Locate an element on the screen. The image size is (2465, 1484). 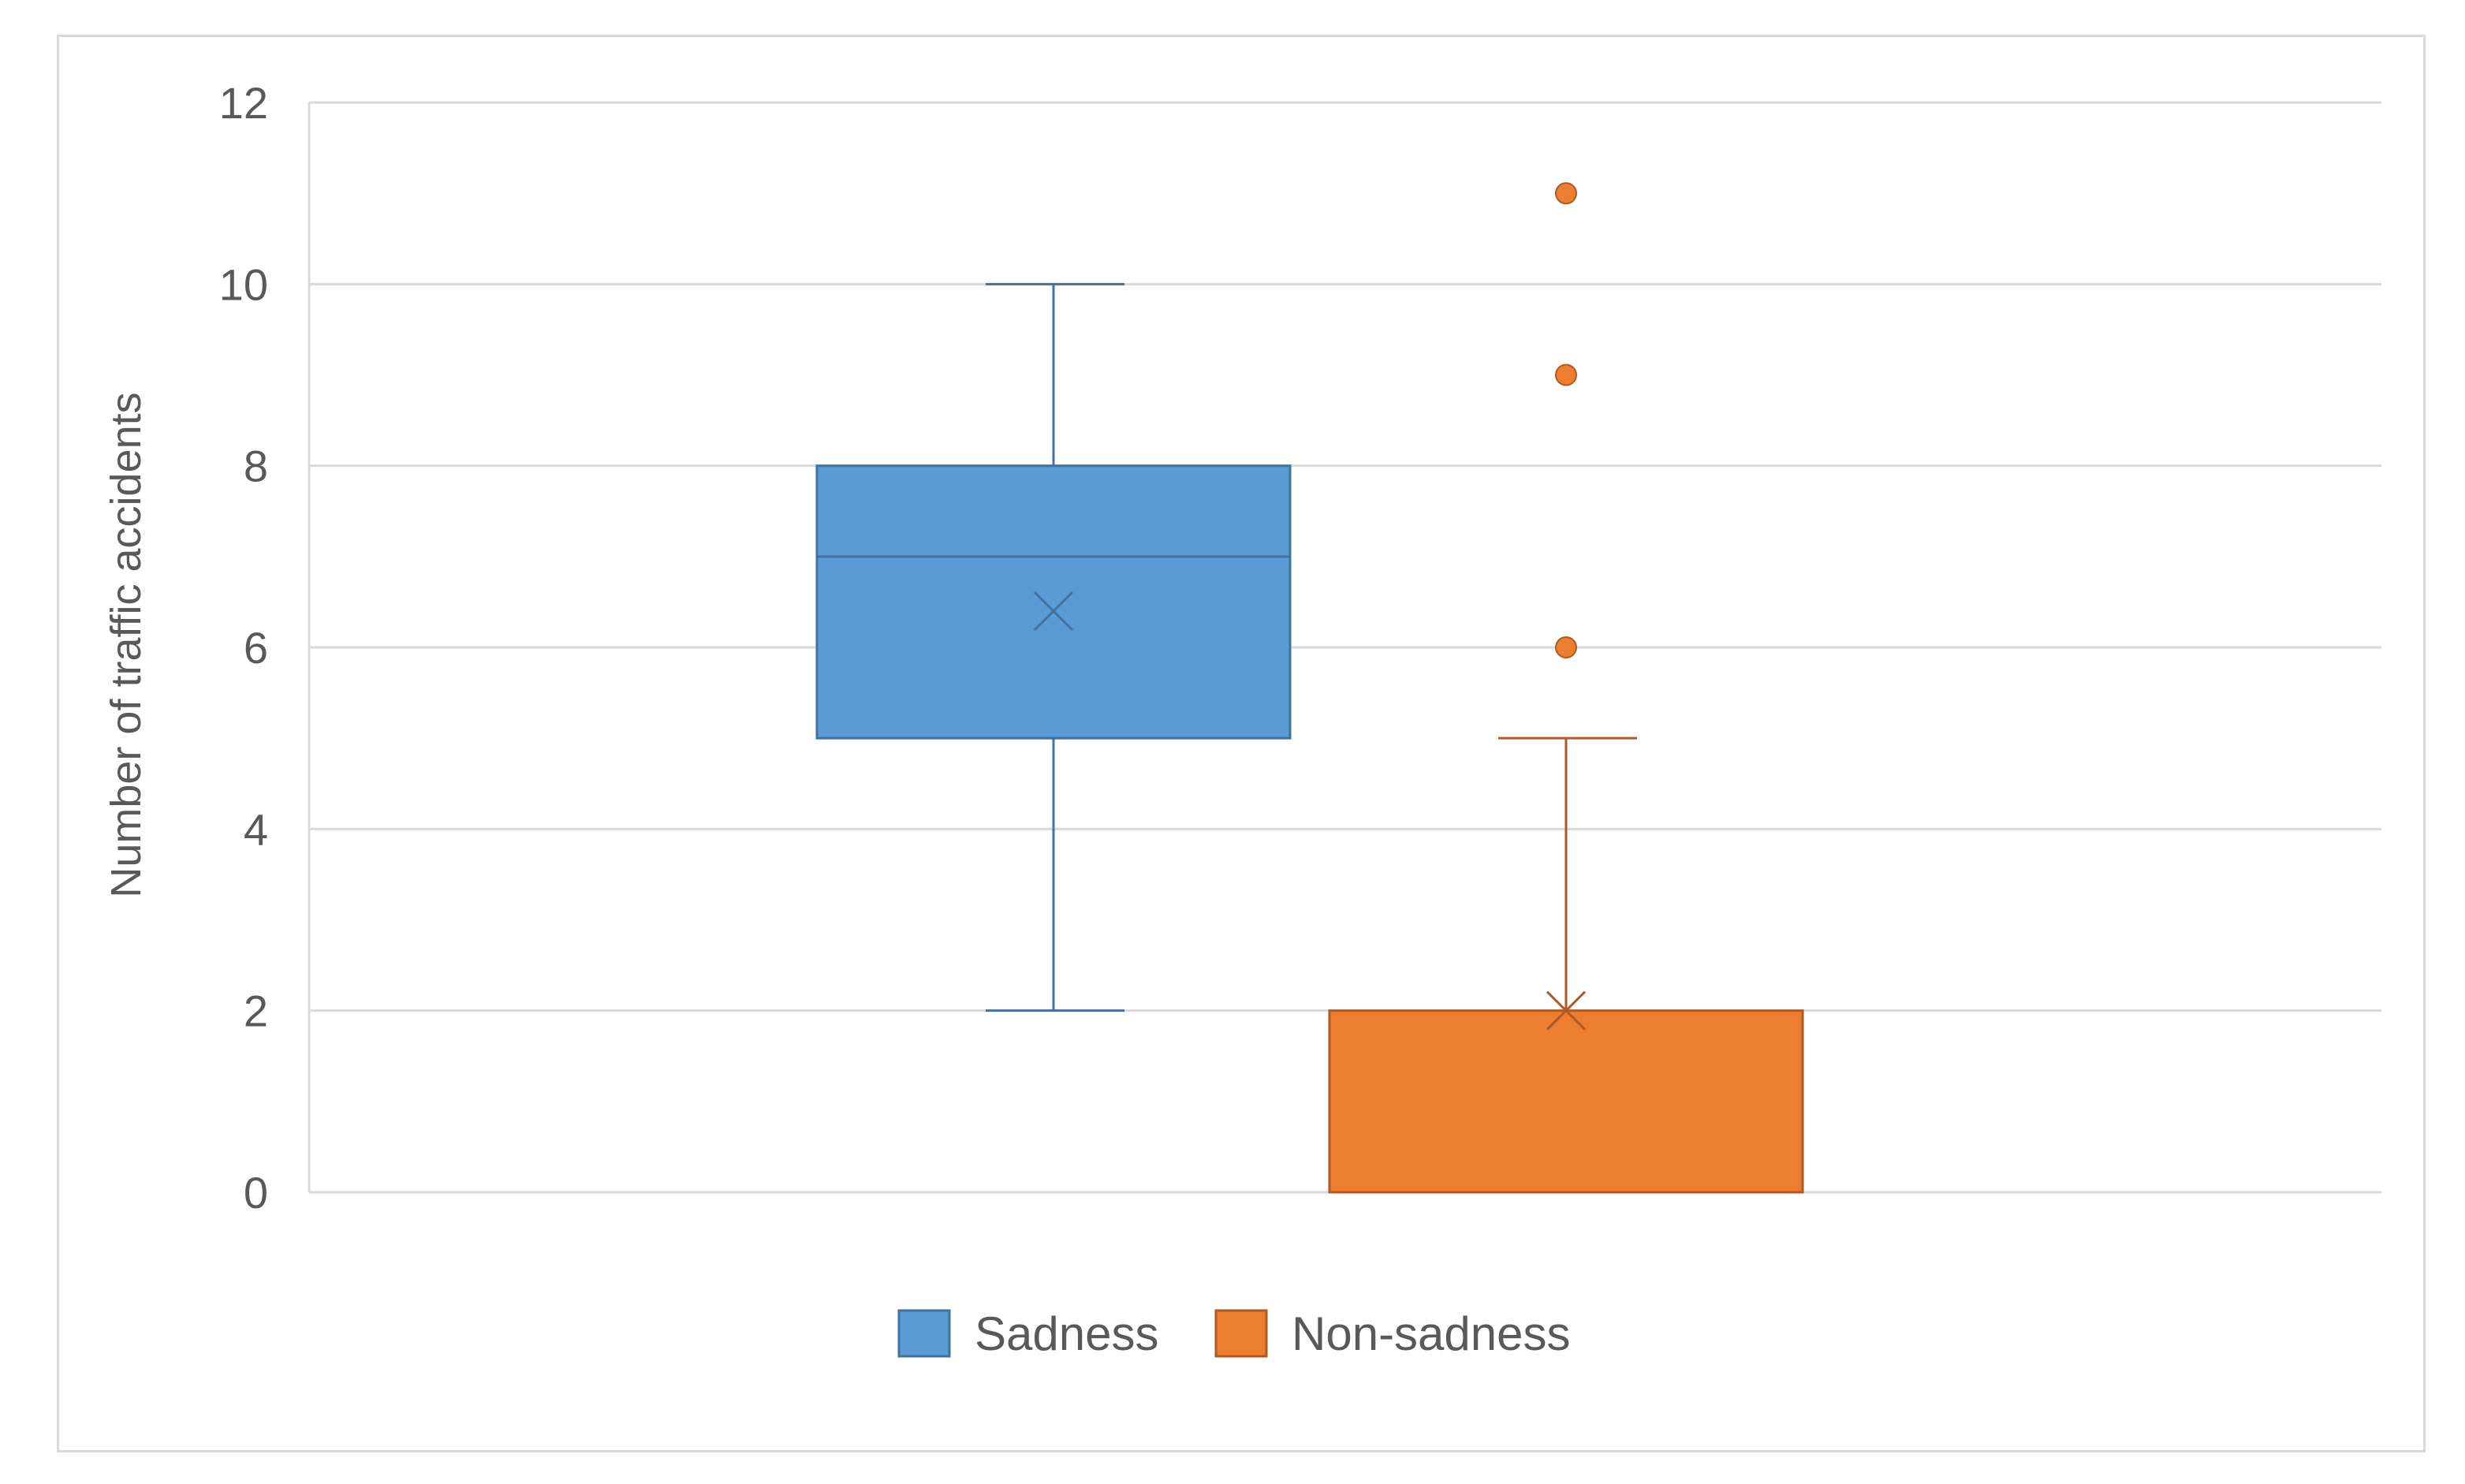
y-tick-label-2: 2 is located at coordinates (256, 1011).